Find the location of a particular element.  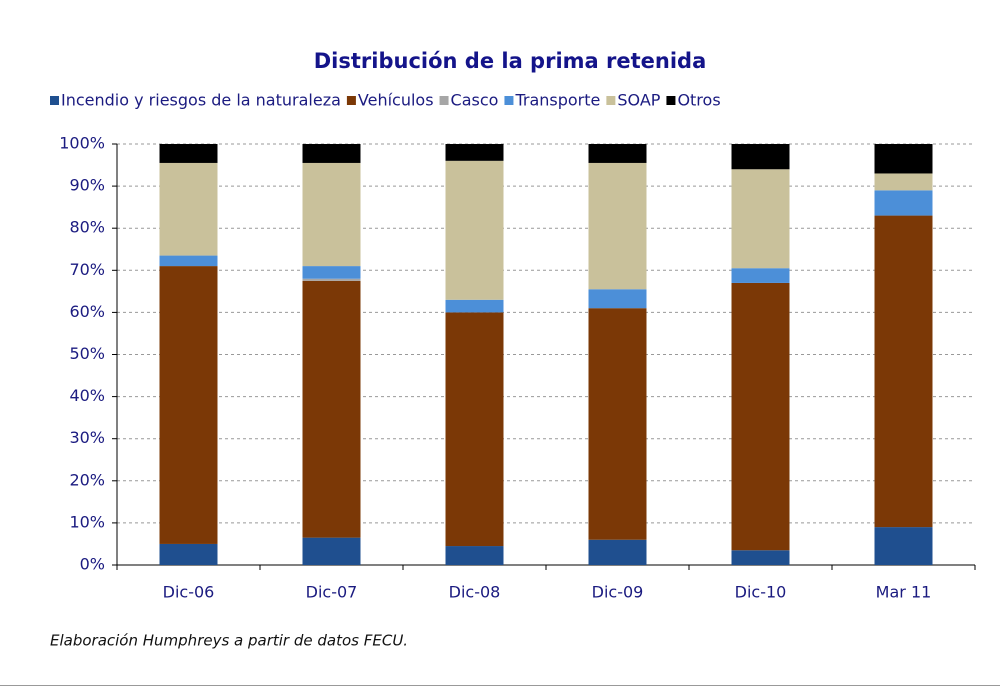

legend-label: Casco is located at coordinates (475, 100).